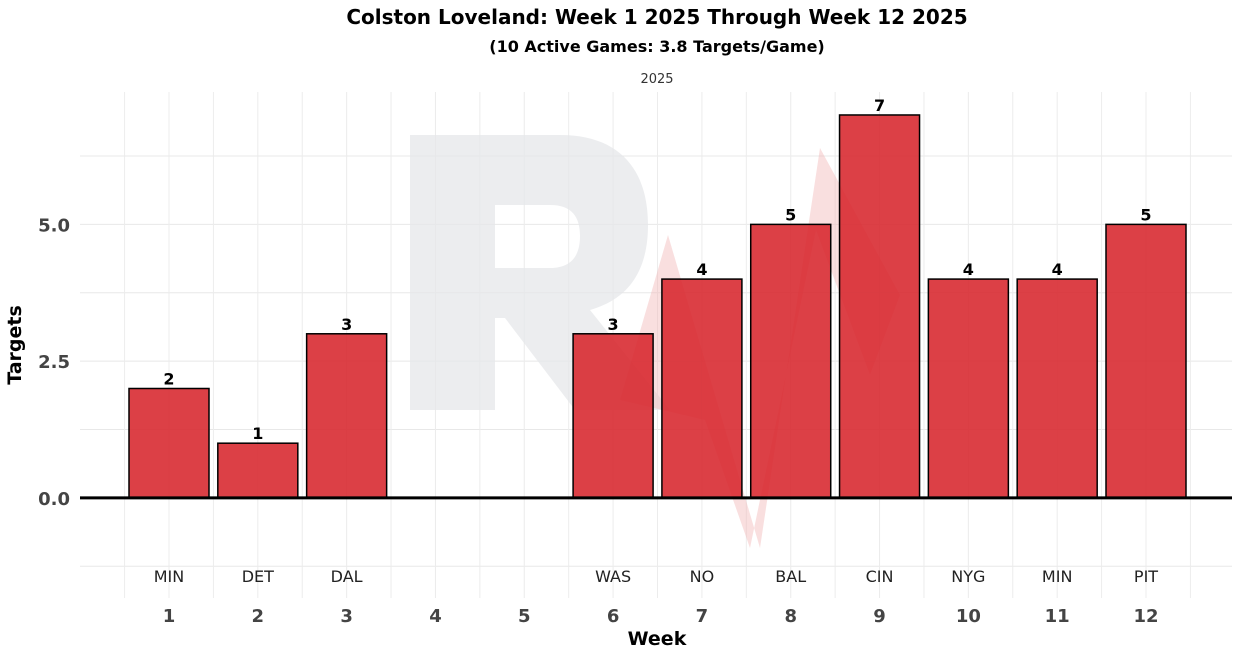  What do you see at coordinates (657, 639) in the screenshot?
I see `x-axis-label: Week` at bounding box center [657, 639].